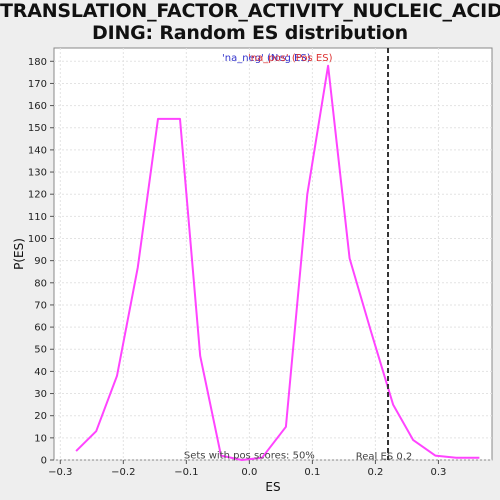 Image resolution: width=500 pixels, height=500 pixels. I want to click on real-es-label: Real ES 0.2, so click(384, 457).